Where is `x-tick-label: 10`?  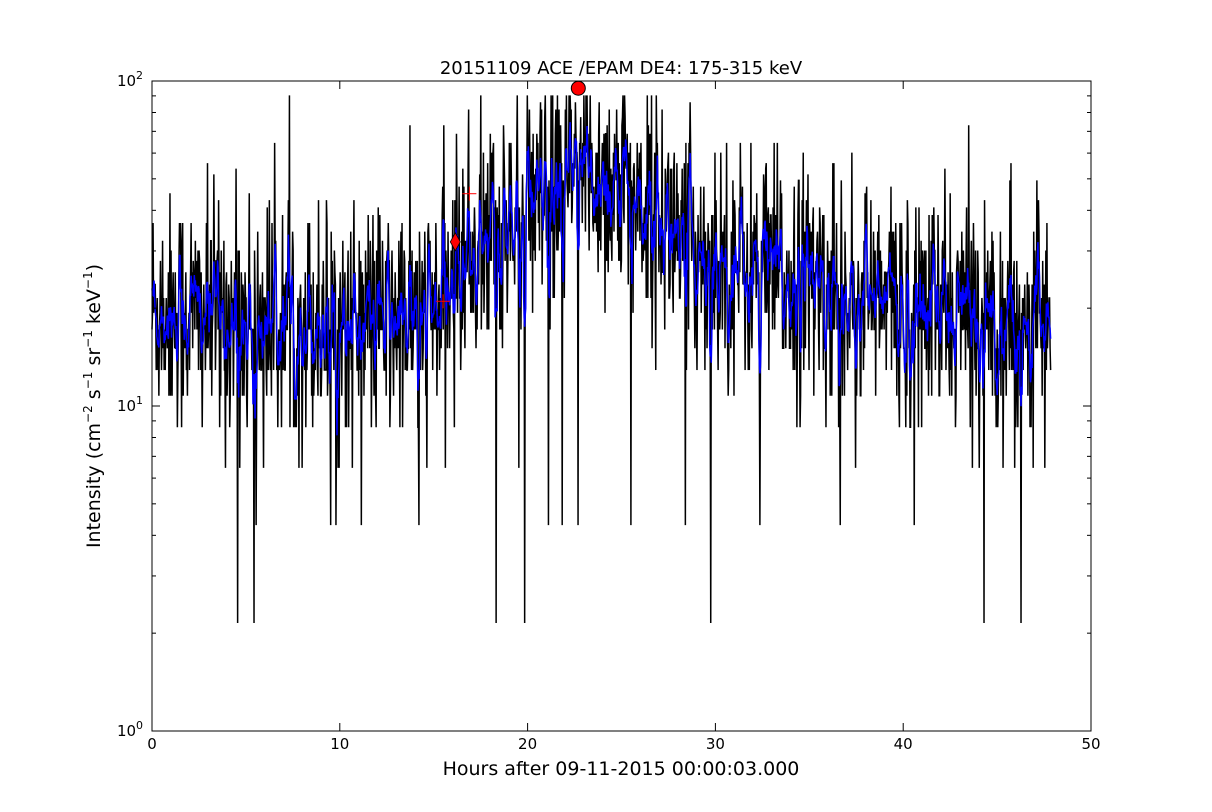
x-tick-label: 10 is located at coordinates (339, 744).